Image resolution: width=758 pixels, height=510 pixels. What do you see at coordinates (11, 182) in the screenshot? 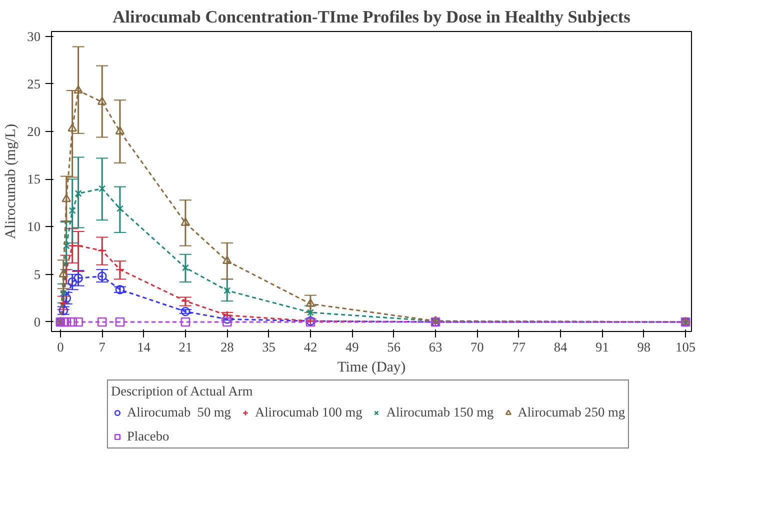
I see `y-axis-title: Alirocumab (mg/L)` at bounding box center [11, 182].